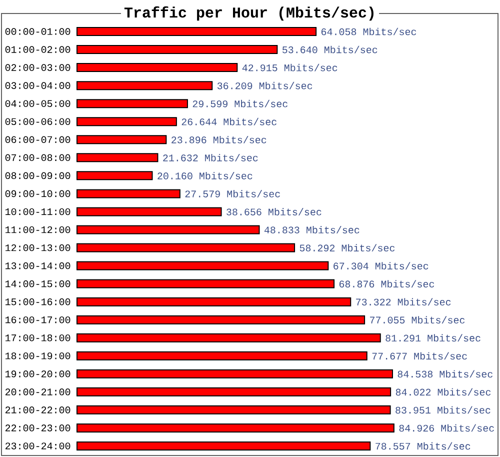 The width and height of the screenshot is (500, 457). I want to click on data-label: 26.644 Mbits/sec, so click(229, 122).